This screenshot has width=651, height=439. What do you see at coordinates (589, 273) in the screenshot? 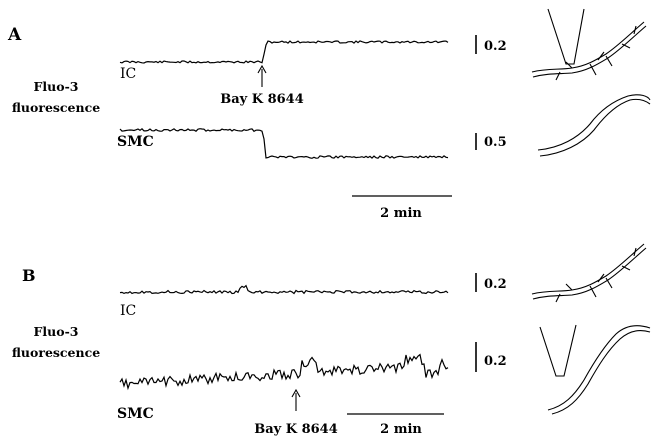
I see `panel-b-ic-cell-drawing` at bounding box center [589, 273].